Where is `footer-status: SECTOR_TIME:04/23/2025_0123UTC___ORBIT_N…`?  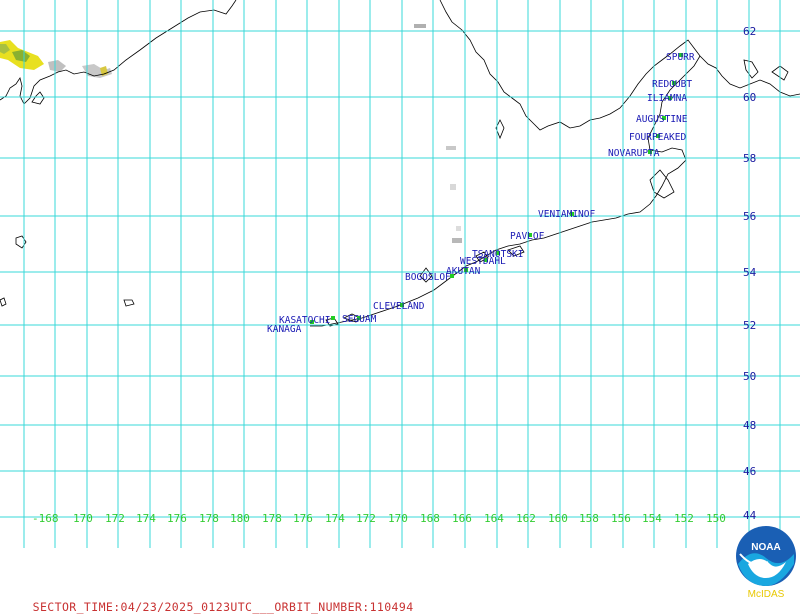 footer-status: SECTOR_TIME:04/23/2025_0123UTC___ORBIT_N… is located at coordinates (216, 600).